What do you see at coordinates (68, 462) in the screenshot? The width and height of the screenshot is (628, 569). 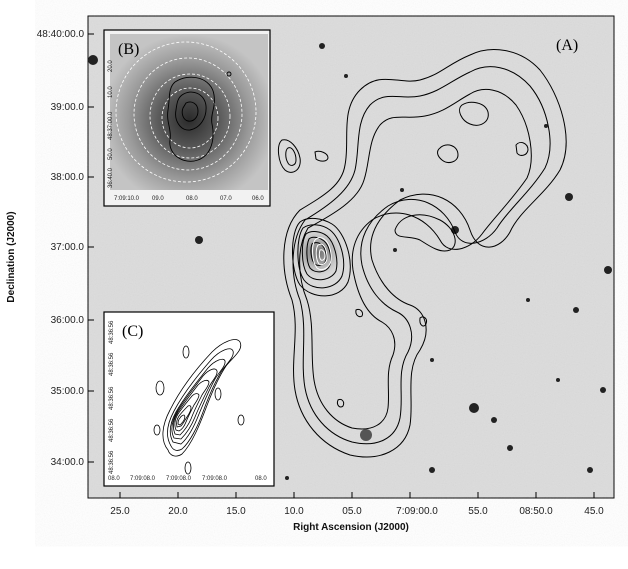 I see `y-tick-label: 34:00.0` at bounding box center [68, 462].